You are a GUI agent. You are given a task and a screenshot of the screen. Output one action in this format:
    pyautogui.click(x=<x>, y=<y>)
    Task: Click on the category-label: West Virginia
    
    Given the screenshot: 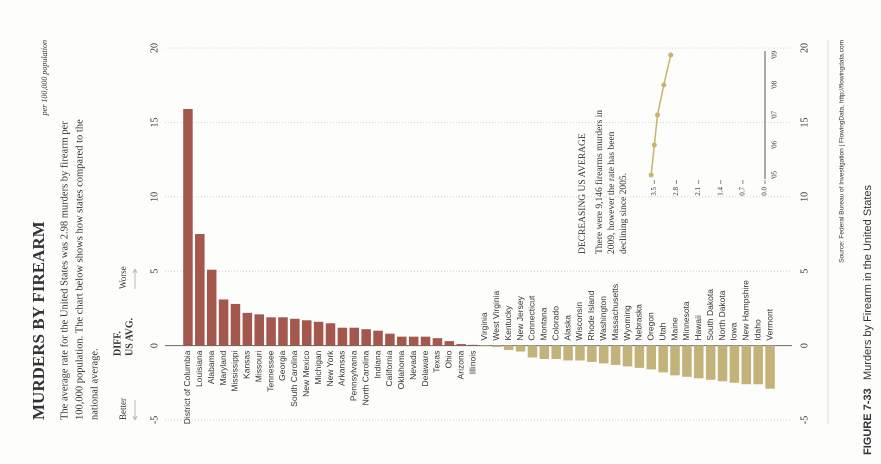 What is the action you would take?
    pyautogui.click(x=496, y=316)
    